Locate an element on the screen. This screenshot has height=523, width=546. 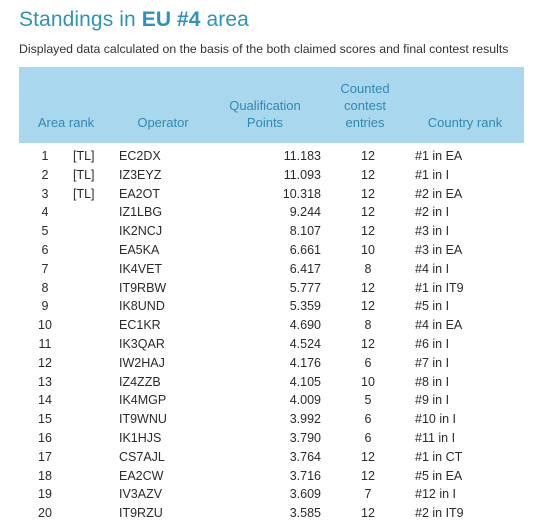
country-rank-cell: #2 in EA is located at coordinates (439, 193).